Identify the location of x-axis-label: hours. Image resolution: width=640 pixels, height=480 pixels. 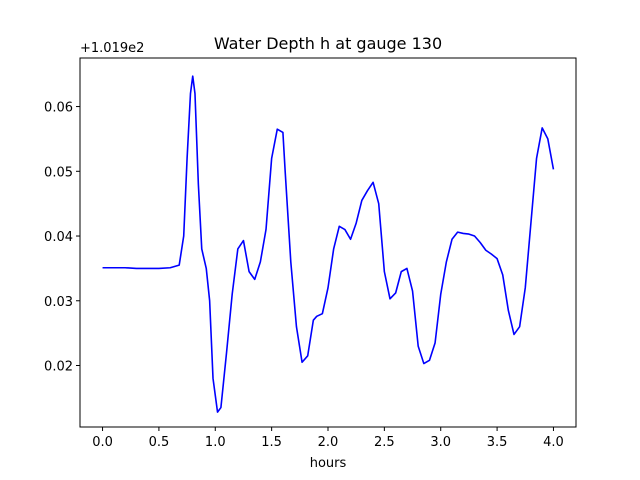
(328, 463).